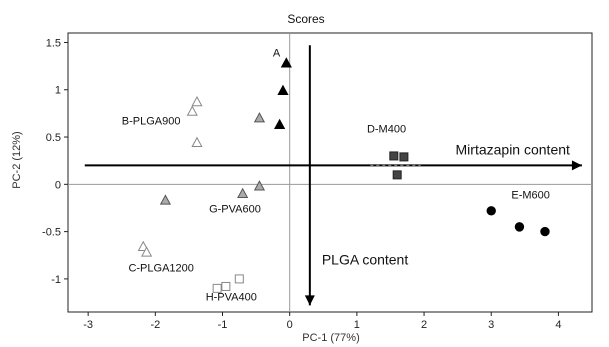 Image resolution: width=609 pixels, height=347 pixels. Describe the element at coordinates (51, 233) in the screenshot. I see `y-tick-label: -0.5` at that location.